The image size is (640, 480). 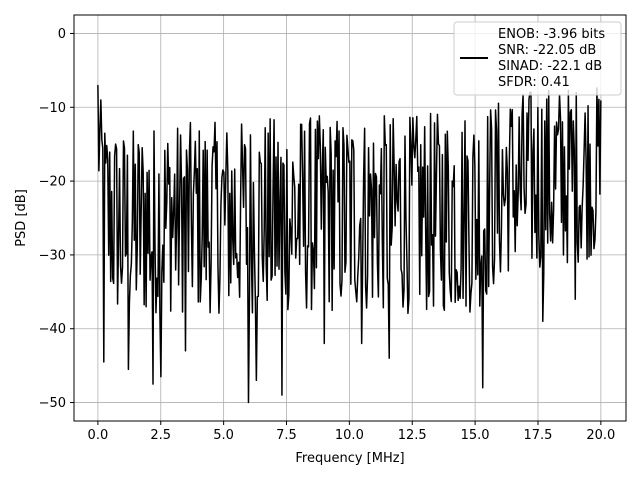 What do you see at coordinates (475, 435) in the screenshot?
I see `x-tick-label: 15.0` at bounding box center [475, 435].